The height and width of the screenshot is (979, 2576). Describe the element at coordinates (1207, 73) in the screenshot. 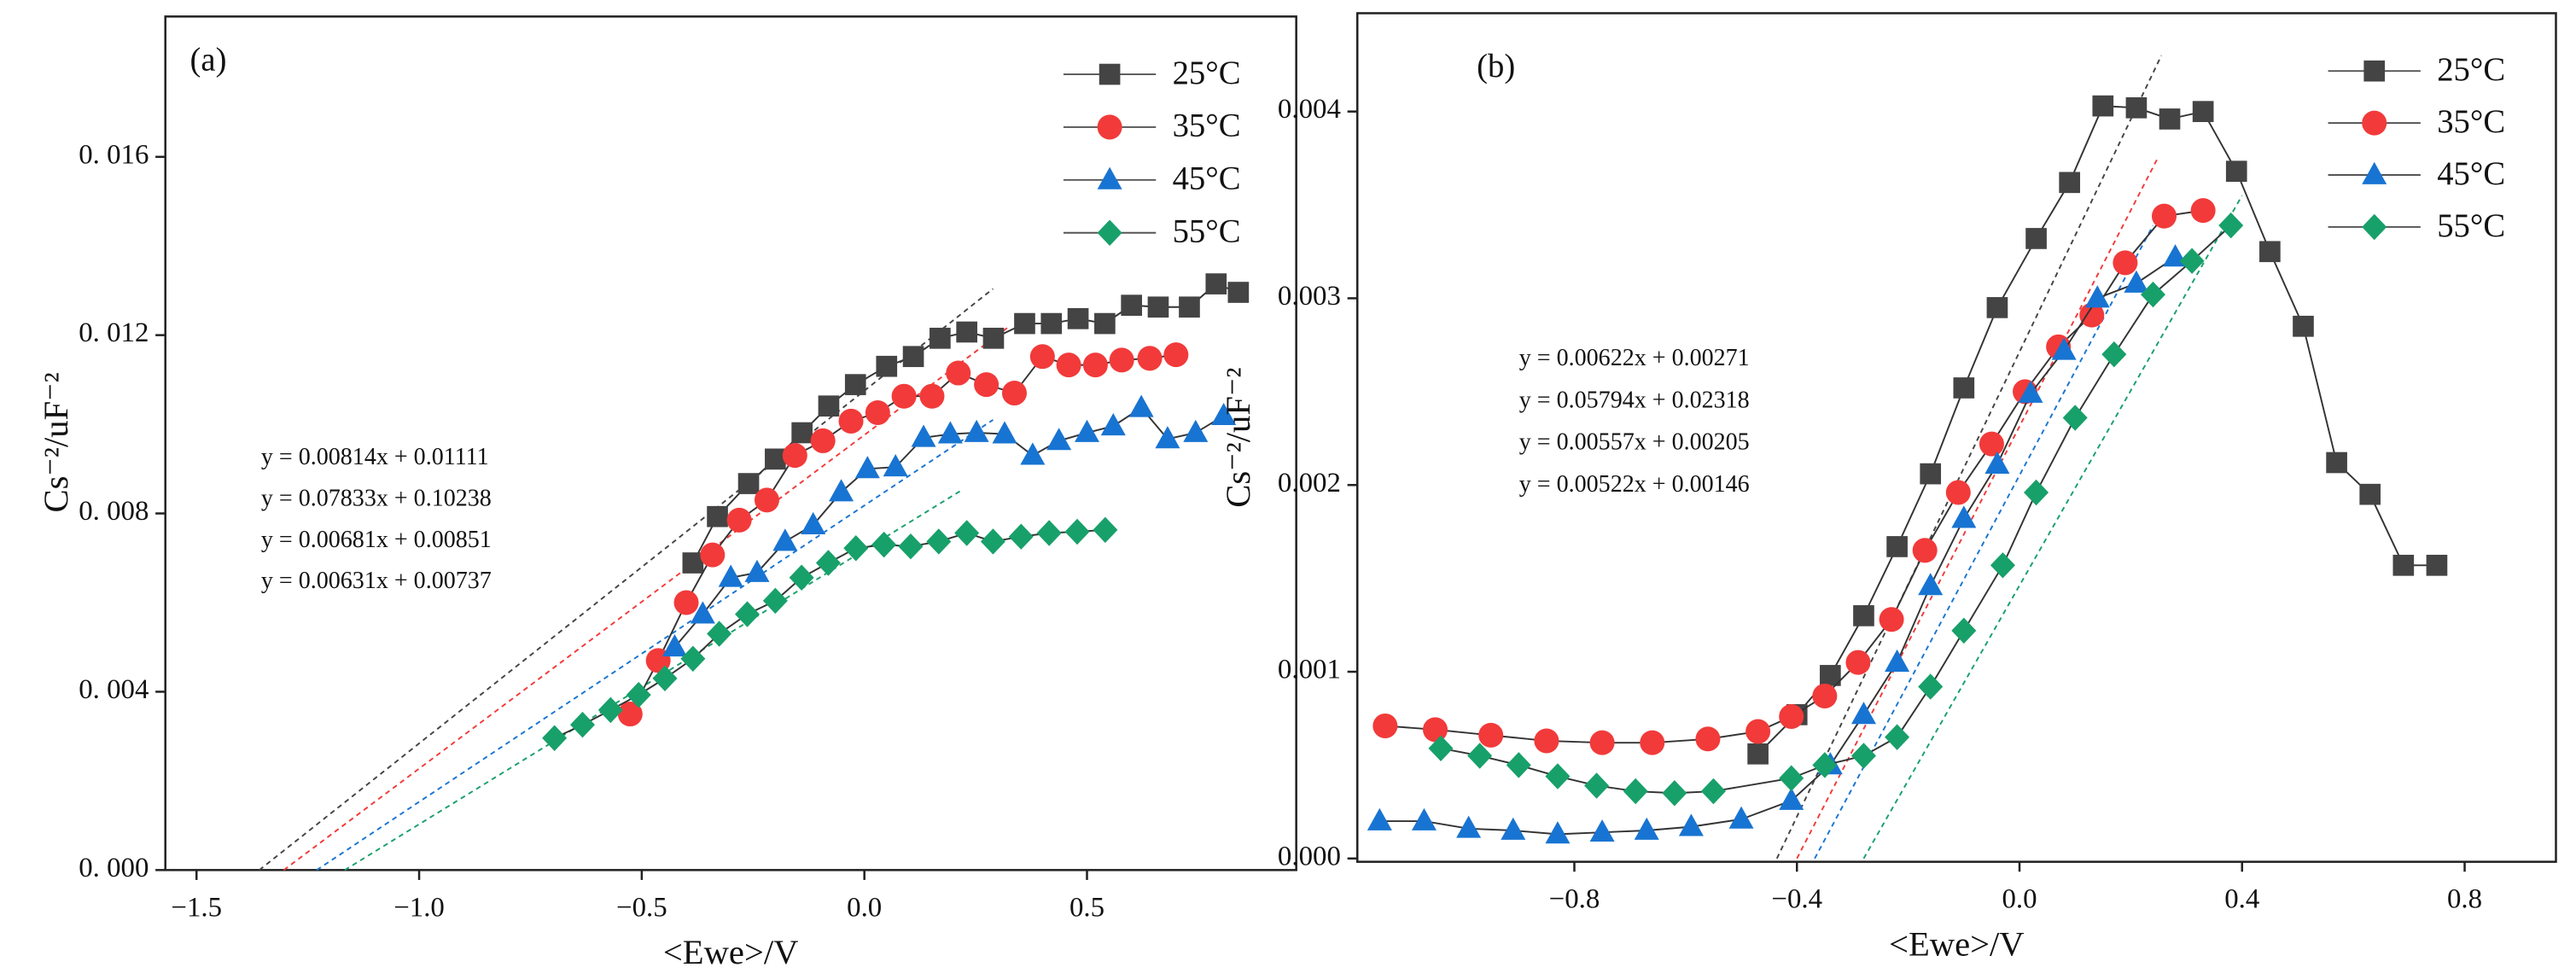

I see `legend-label: 25°C` at that location.